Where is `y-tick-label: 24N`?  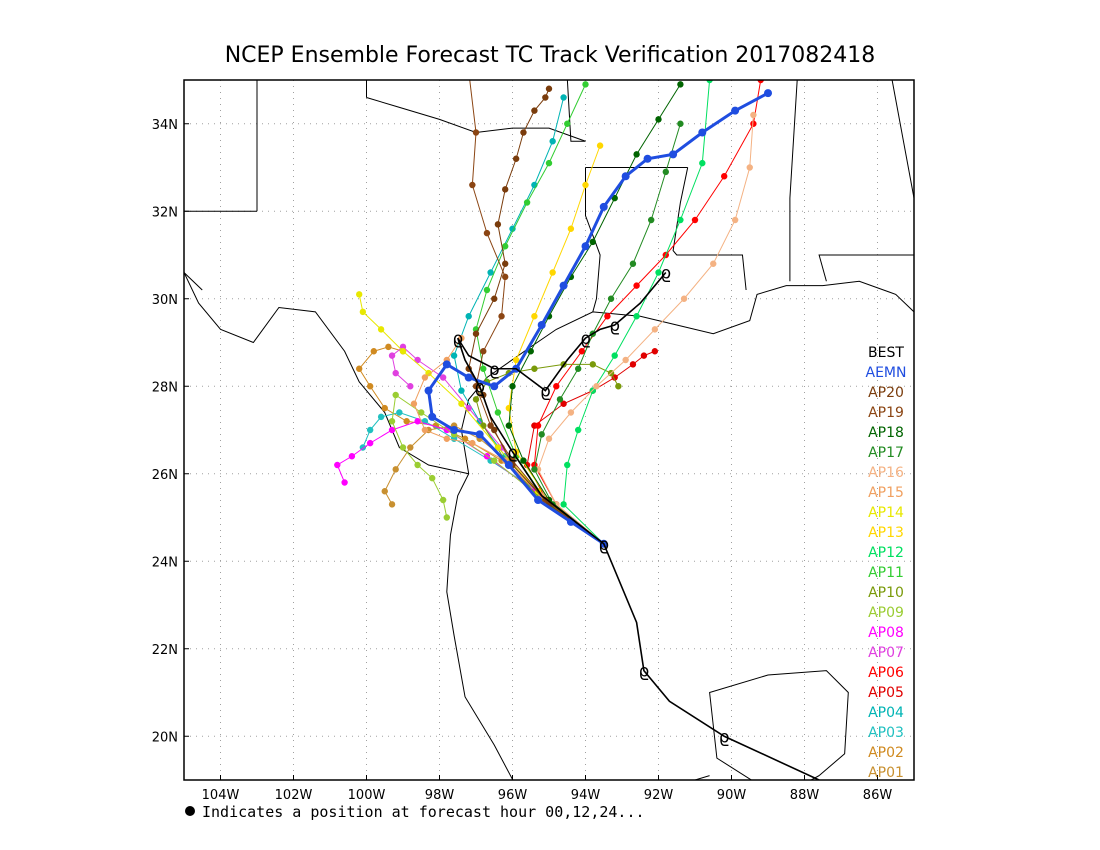
y-tick-label: 24N is located at coordinates (165, 562).